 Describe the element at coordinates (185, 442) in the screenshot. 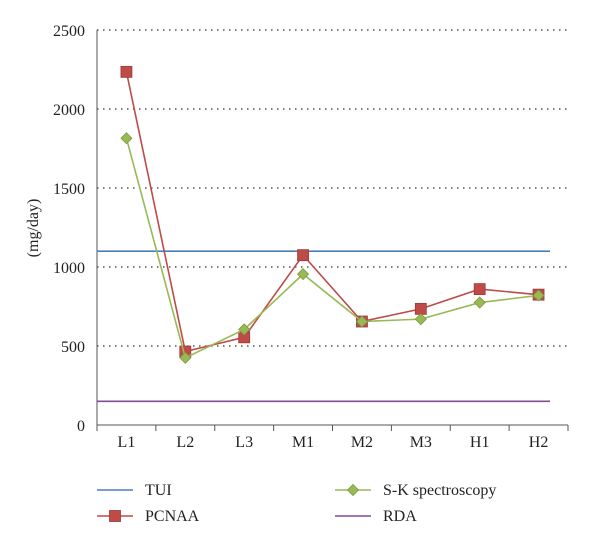

I see `x-tick-label-l2: L2` at that location.